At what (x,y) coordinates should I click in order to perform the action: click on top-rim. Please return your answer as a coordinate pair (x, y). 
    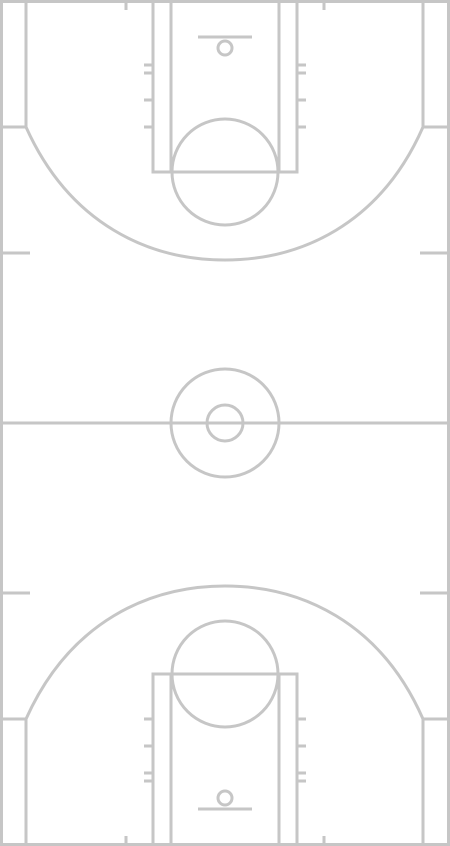
    Looking at the image, I should click on (225, 48).